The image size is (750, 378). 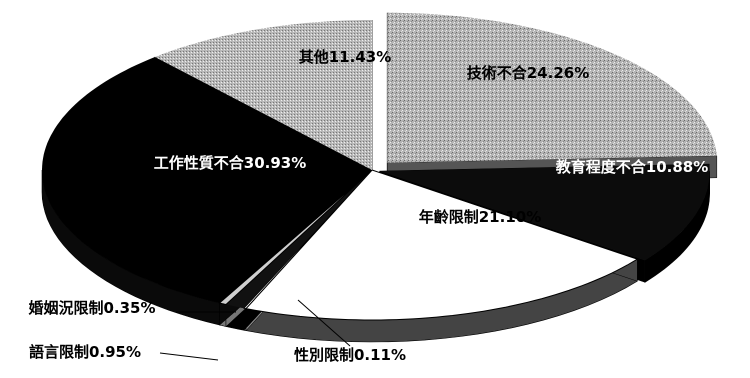 What do you see at coordinates (350, 355) in the screenshot?
I see `slice-label-4: 性別限制0.11%` at bounding box center [350, 355].